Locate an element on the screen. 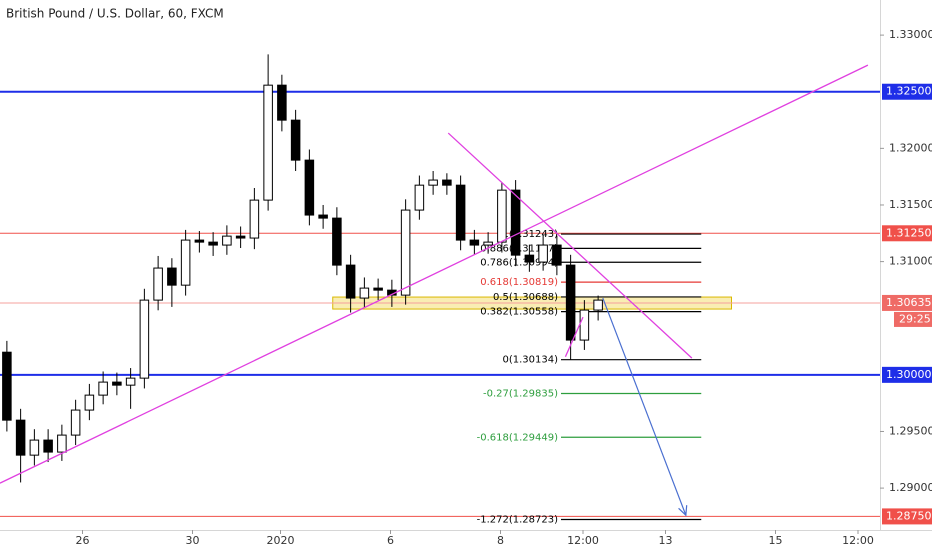 This screenshot has height=550, width=932. arrow-head is located at coordinates (683, 511).